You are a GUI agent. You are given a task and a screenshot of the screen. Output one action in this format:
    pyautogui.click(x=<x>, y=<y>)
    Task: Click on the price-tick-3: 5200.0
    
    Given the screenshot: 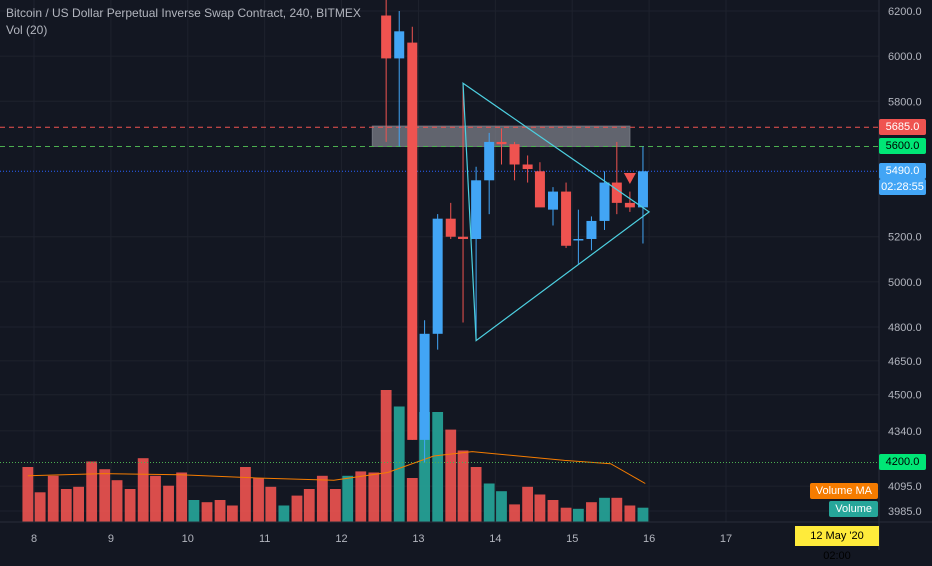 What is the action you would take?
    pyautogui.click(x=905, y=238)
    